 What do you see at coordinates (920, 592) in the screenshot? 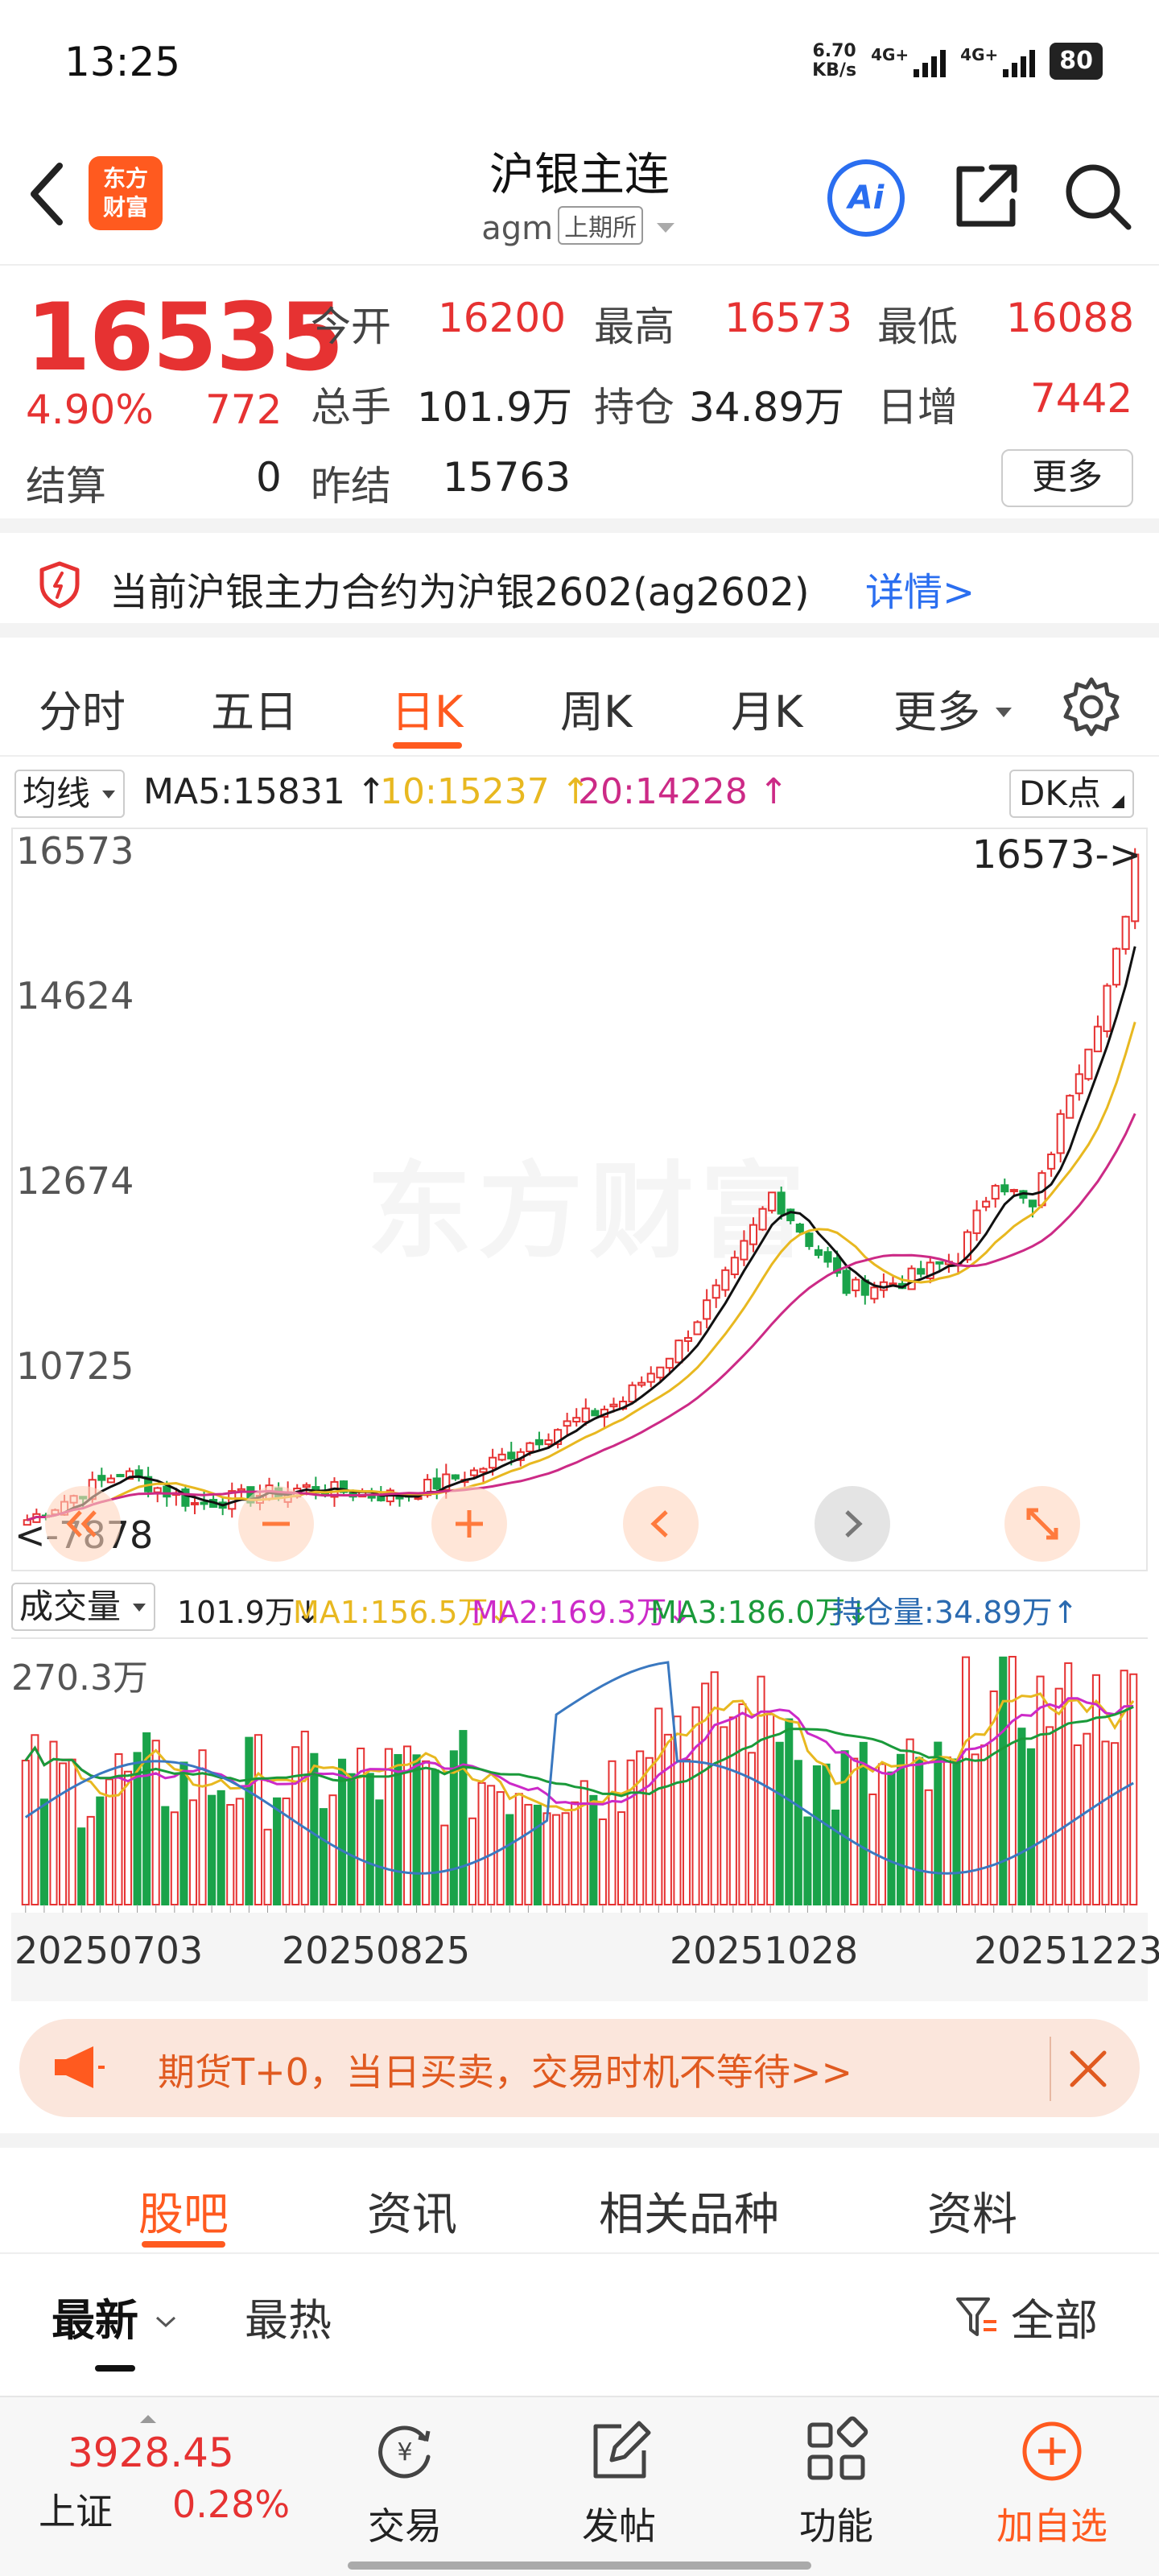
I see `notice-details-link: 详情>` at bounding box center [920, 592].